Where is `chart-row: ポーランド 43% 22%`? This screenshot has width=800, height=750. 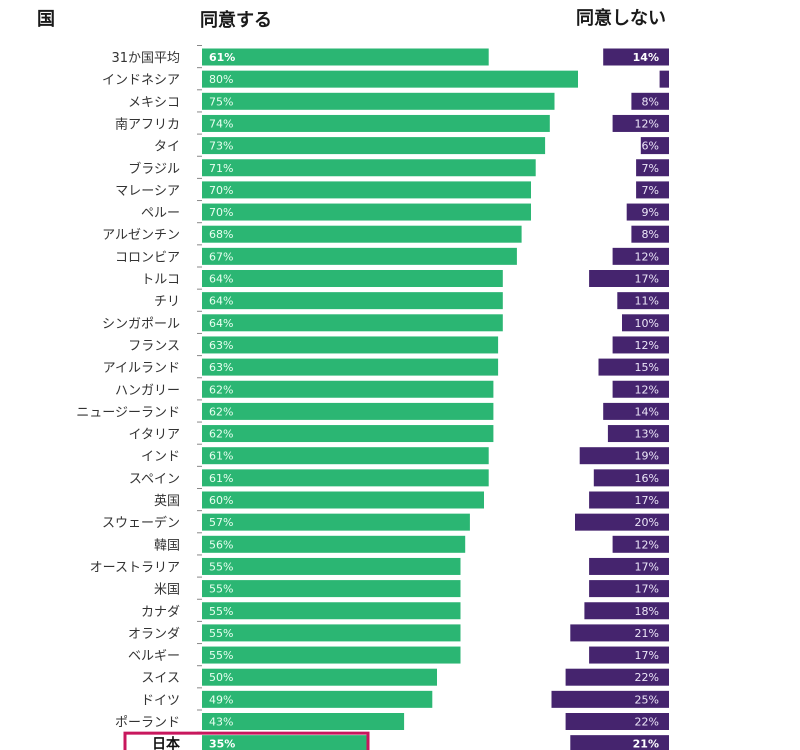 chart-row: ポーランド 43% 22% is located at coordinates (392, 720).